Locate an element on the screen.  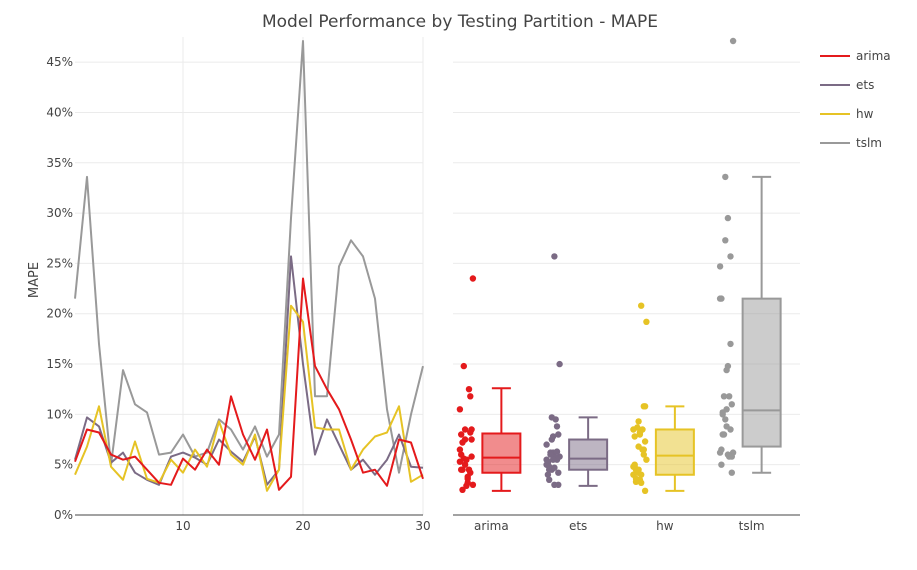
y-tick-label: 0% is located at coordinates (63, 515).